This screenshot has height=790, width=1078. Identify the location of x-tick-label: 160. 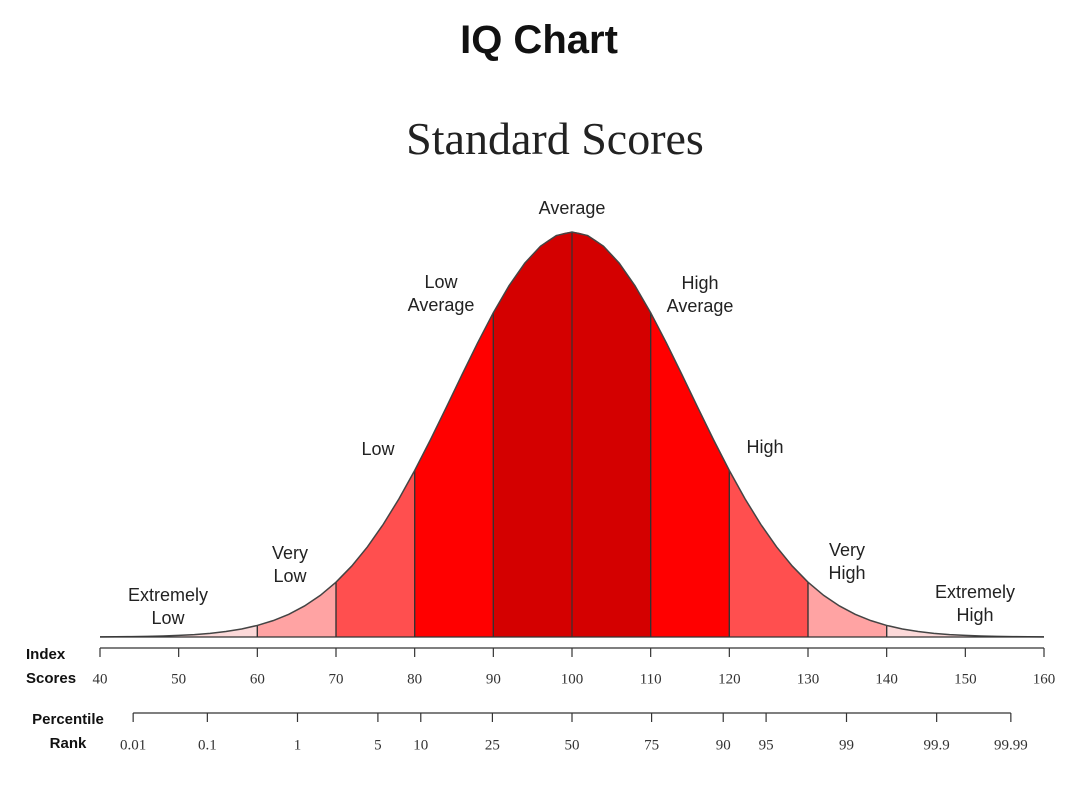
(1044, 679).